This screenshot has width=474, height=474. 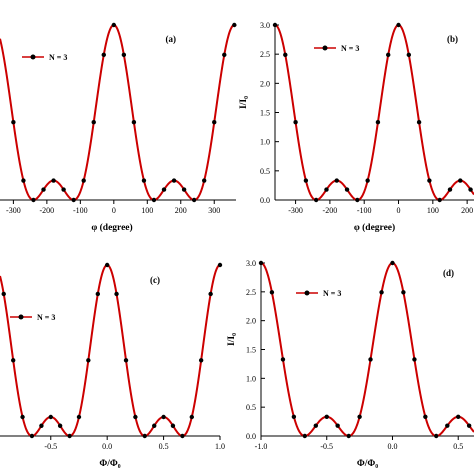 What do you see at coordinates (330, 210) in the screenshot?
I see `x-tick-label: -200` at bounding box center [330, 210].